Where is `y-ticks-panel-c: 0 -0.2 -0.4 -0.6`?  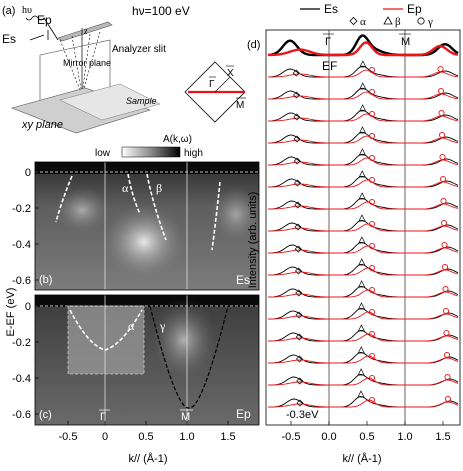
y-ticks-panel-c: 0 -0.2 -0.4 -0.6 is located at coordinates (25, 361).